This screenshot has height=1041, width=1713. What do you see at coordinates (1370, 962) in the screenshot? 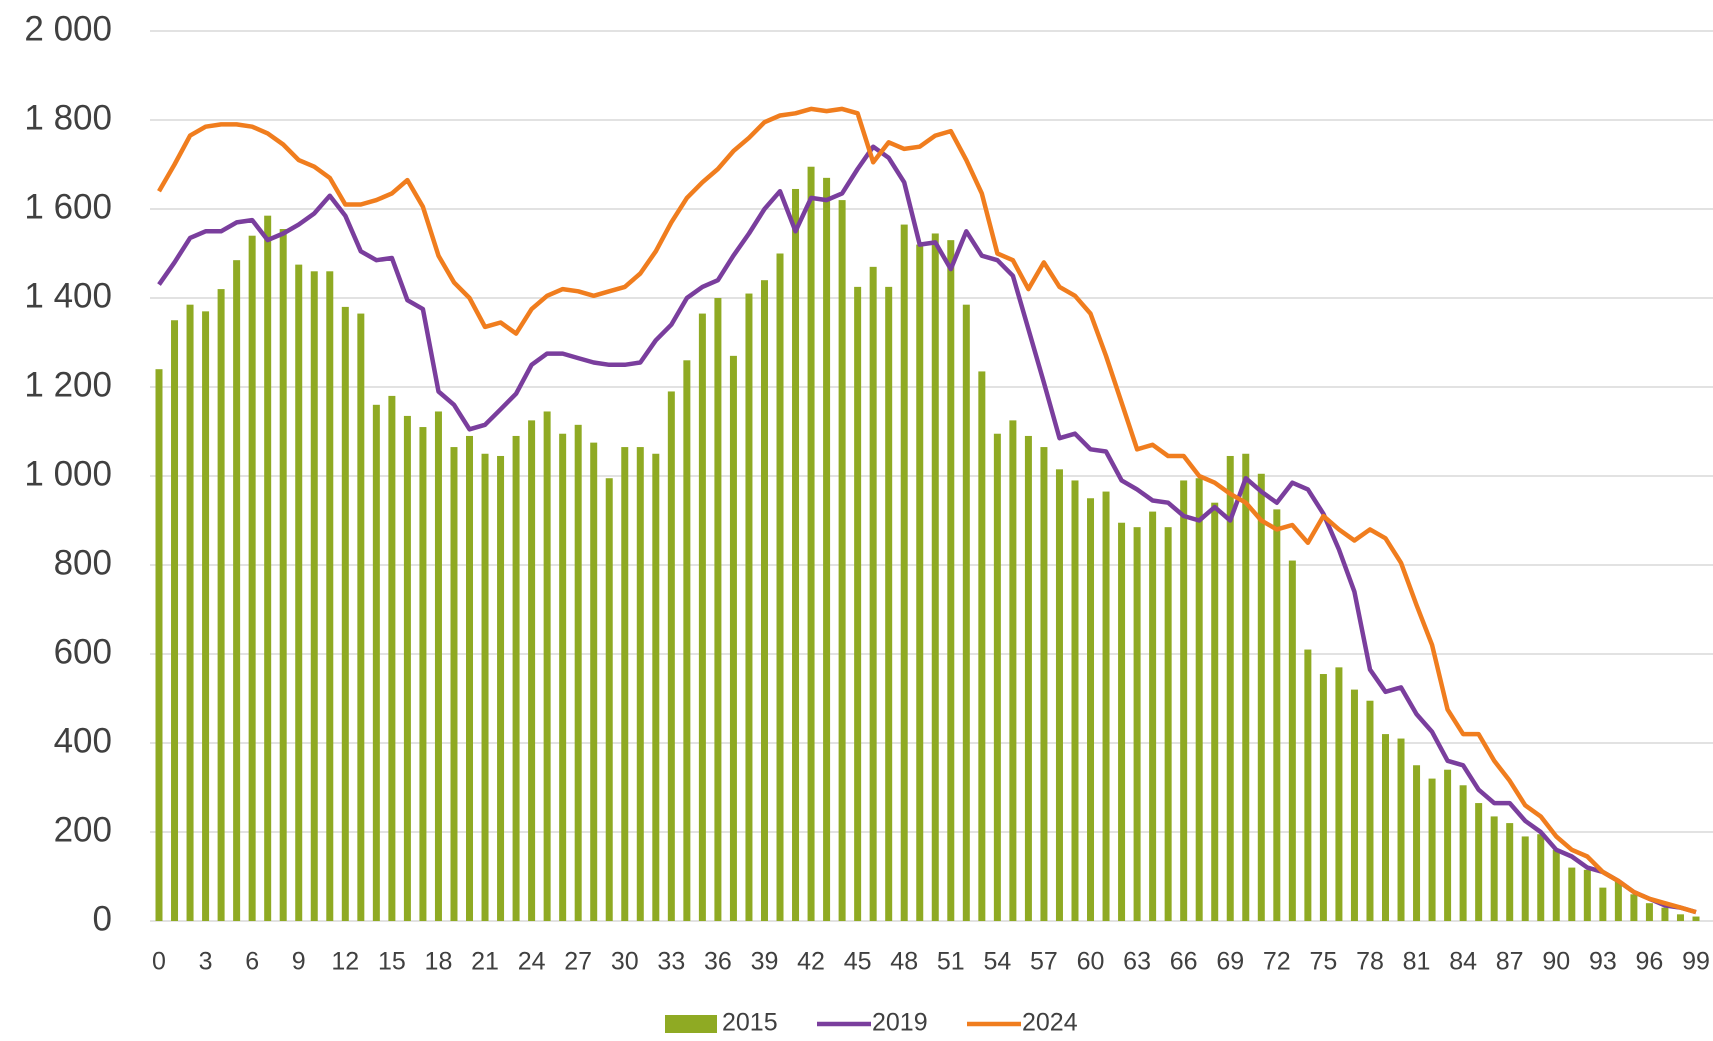
I see `x-tick-label: 78` at bounding box center [1370, 962].